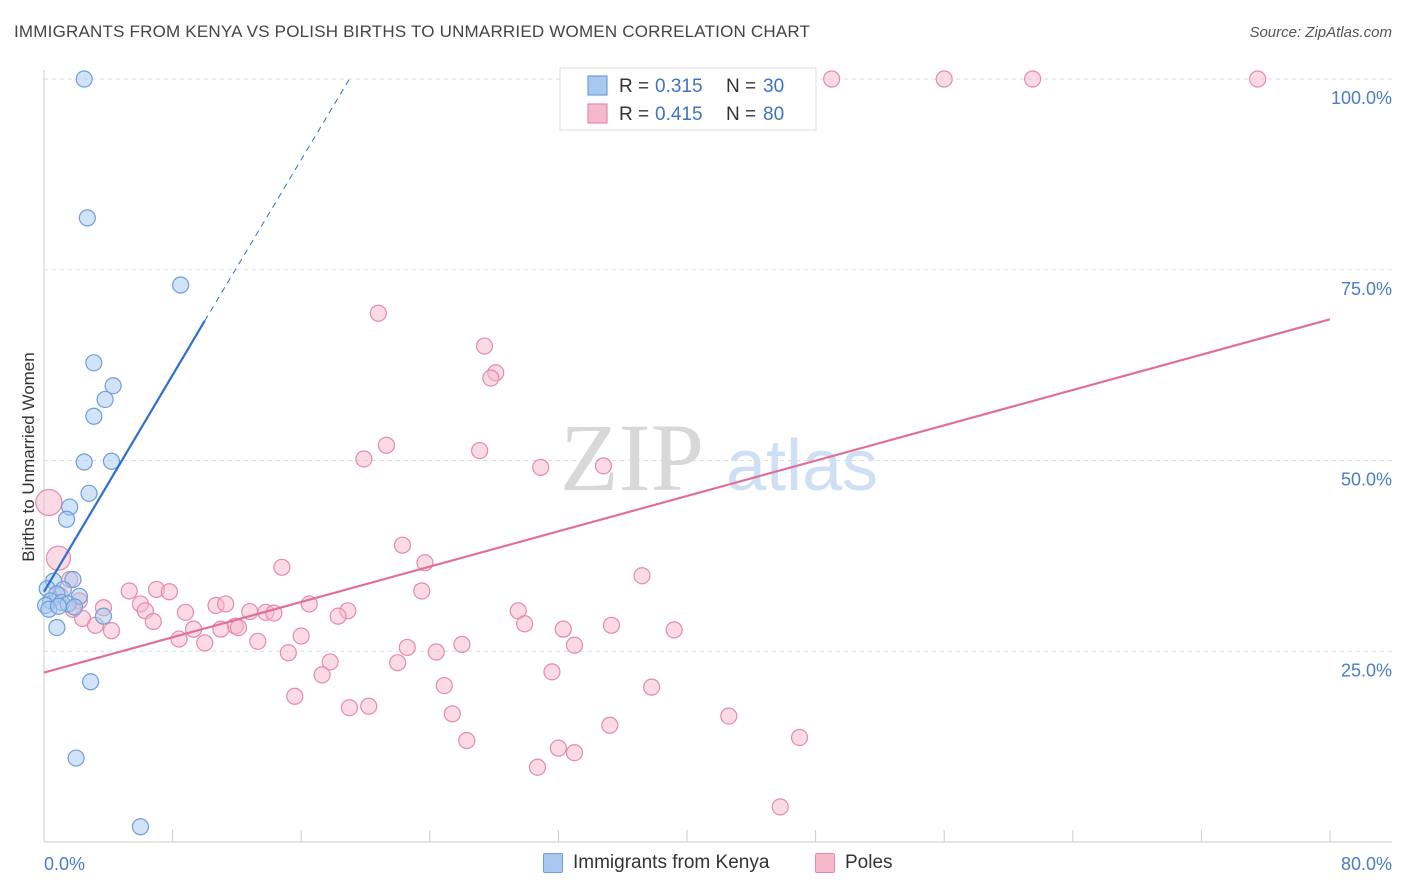 The image size is (1406, 892). I want to click on legend-kenya-r-label: R =, so click(634, 86).